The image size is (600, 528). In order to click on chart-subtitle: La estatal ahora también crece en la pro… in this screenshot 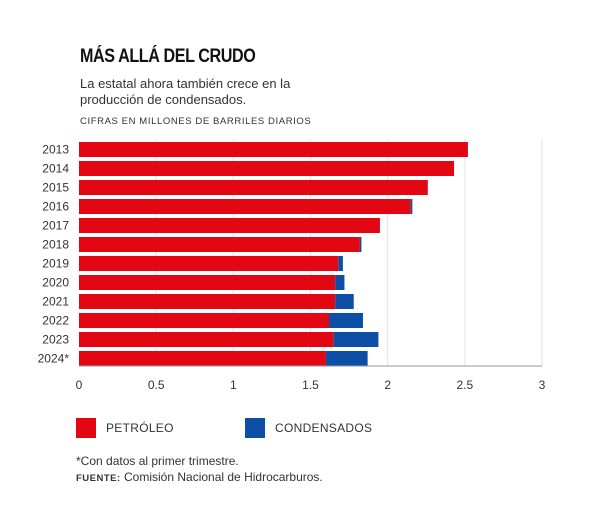, I will do `click(185, 91)`.